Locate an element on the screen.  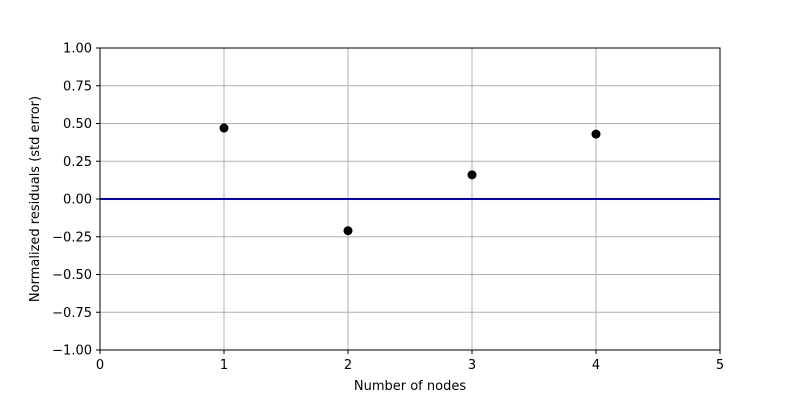
y-tick-label: 0.50 is located at coordinates (77, 124).